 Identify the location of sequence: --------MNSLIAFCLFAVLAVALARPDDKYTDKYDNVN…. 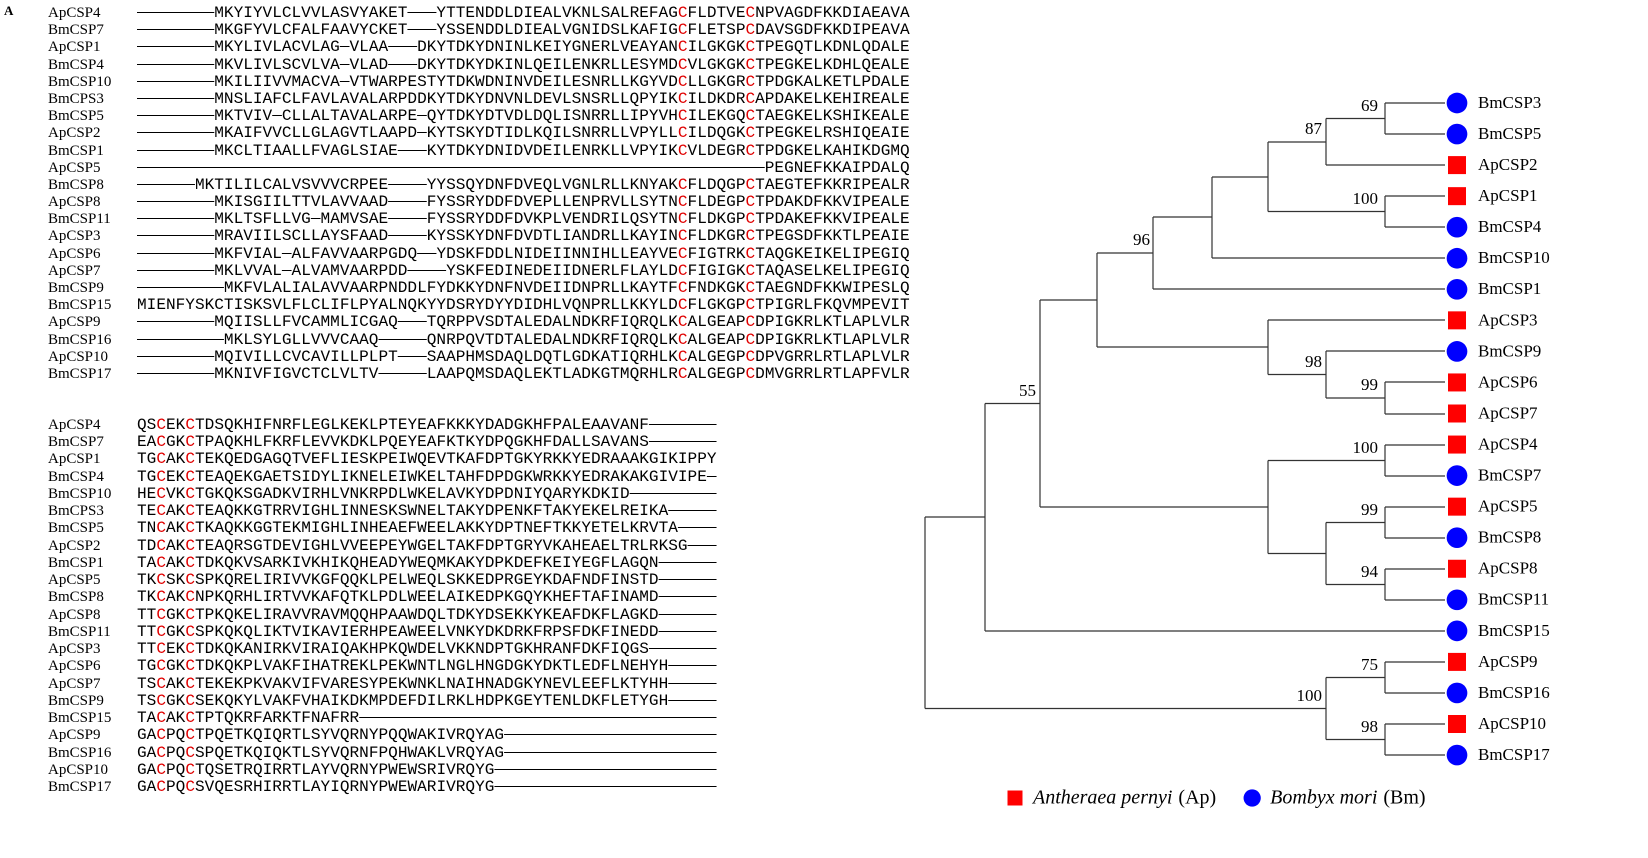
(562, 98).